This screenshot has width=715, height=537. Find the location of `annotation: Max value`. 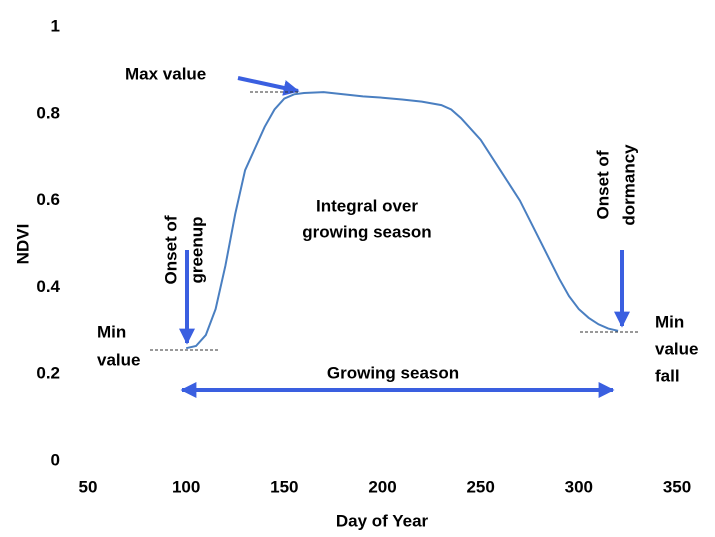

annotation: Max value is located at coordinates (165, 73).